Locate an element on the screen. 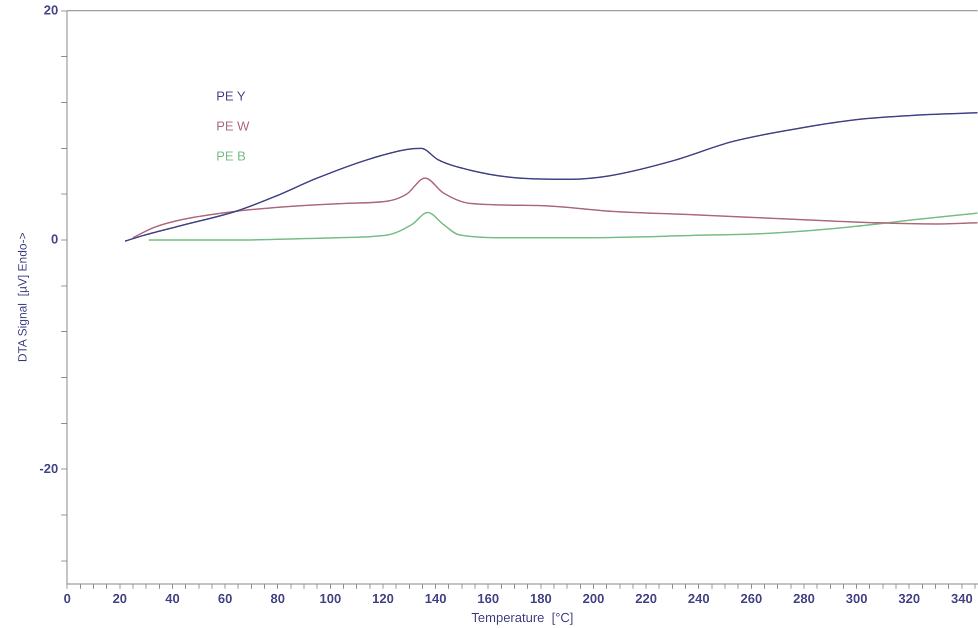 Image resolution: width=978 pixels, height=628 pixels. x-tick-label: 280 is located at coordinates (804, 598).